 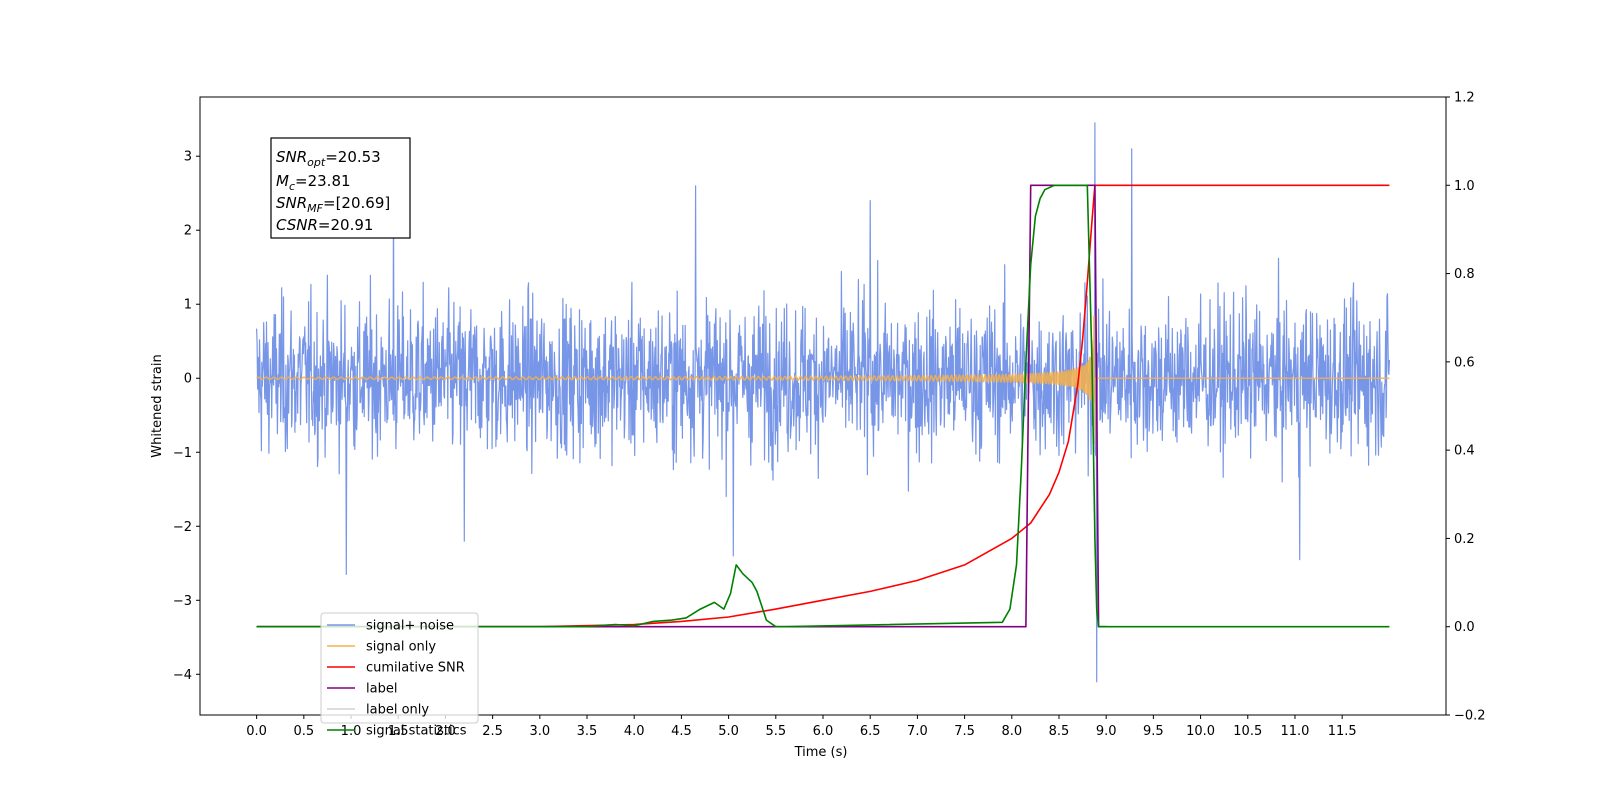 What do you see at coordinates (821, 752) in the screenshot?
I see `x-axis-label: Time (s)` at bounding box center [821, 752].